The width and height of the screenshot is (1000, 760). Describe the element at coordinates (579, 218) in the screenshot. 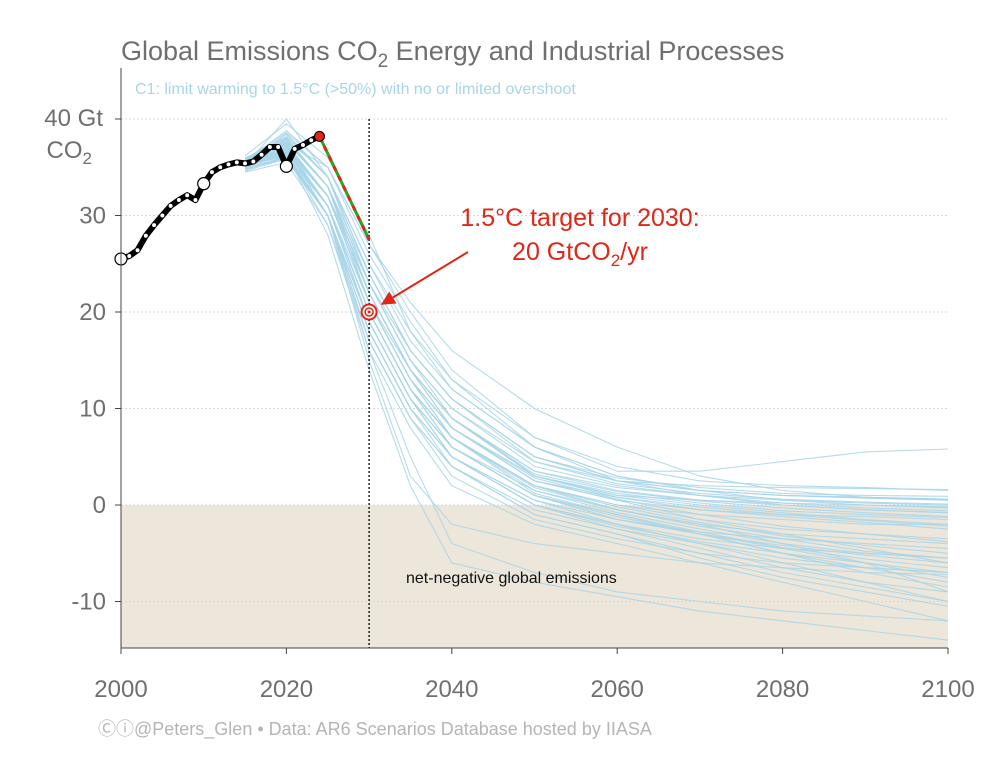

I see `target-annotation-line1: 1.5°C target for 2030:` at that location.